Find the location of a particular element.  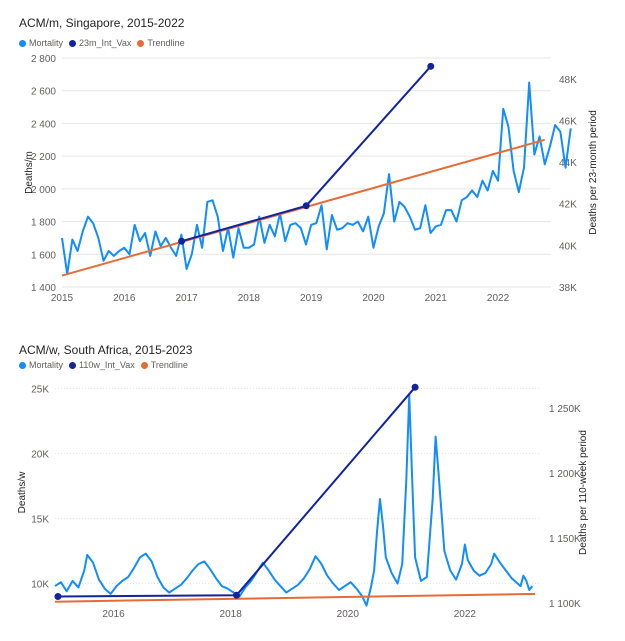

chart-legend: Mortality 110w_Int_Vax Trendline is located at coordinates (103, 365).